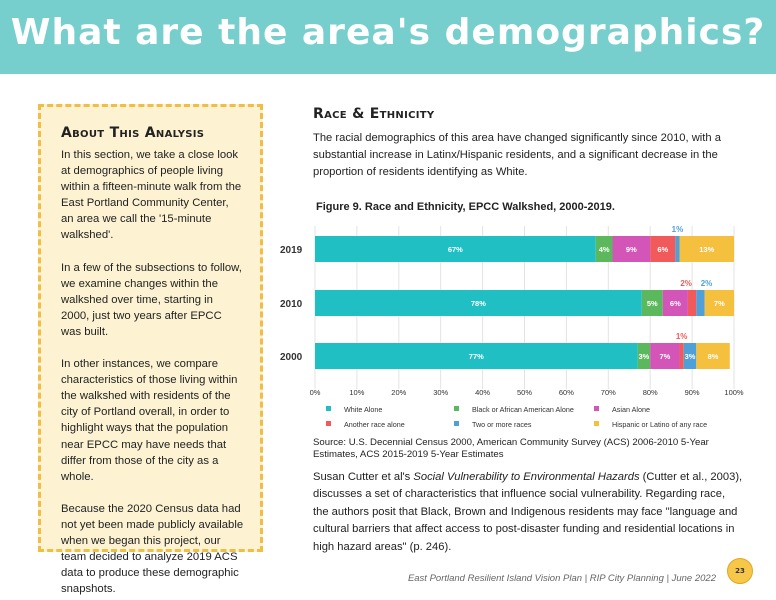 Image resolution: width=776 pixels, height=600 pixels. I want to click on x-tick-label: 100%, so click(734, 392).